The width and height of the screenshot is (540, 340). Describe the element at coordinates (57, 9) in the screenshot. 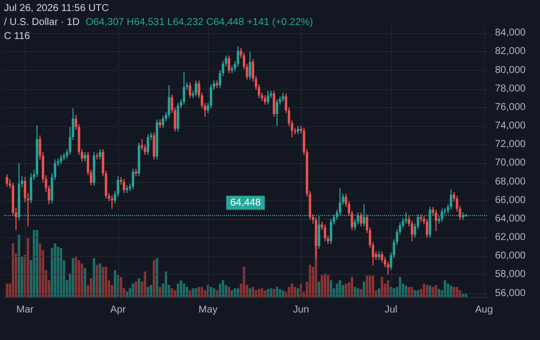

I see `text: Jul 26, 2026 11:56 UTC` at that location.